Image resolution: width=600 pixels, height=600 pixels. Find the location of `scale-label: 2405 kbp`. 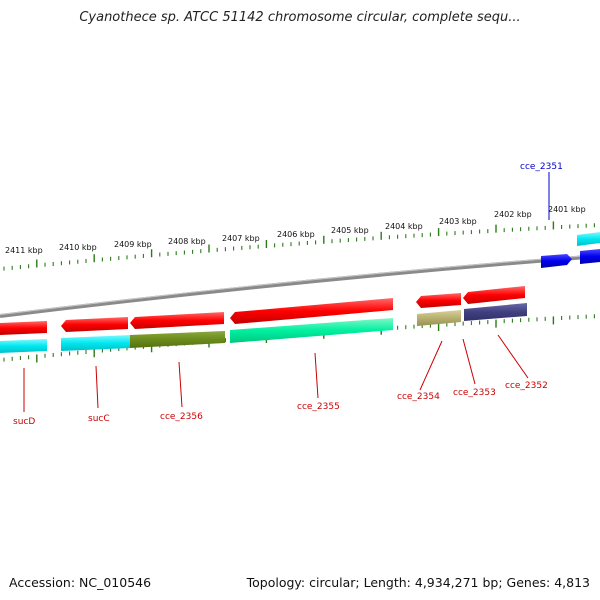

scale-label: 2405 kbp is located at coordinates (350, 230).